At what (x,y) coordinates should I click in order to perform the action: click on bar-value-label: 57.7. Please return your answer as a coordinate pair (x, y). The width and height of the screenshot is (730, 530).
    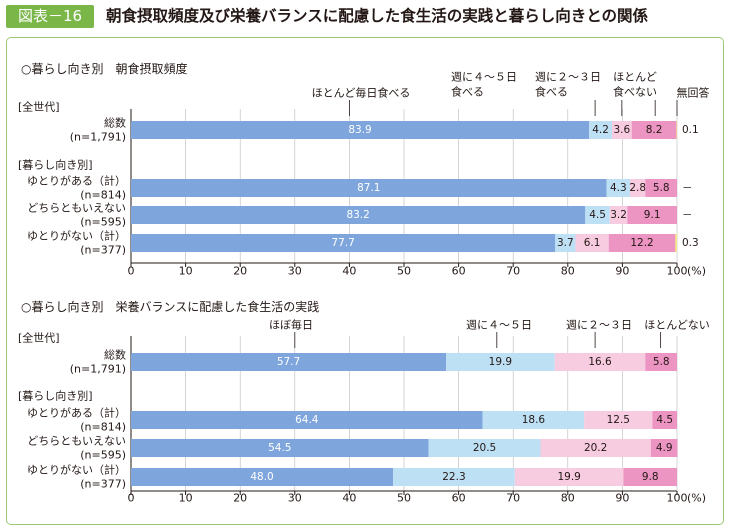
    Looking at the image, I should click on (288, 362).